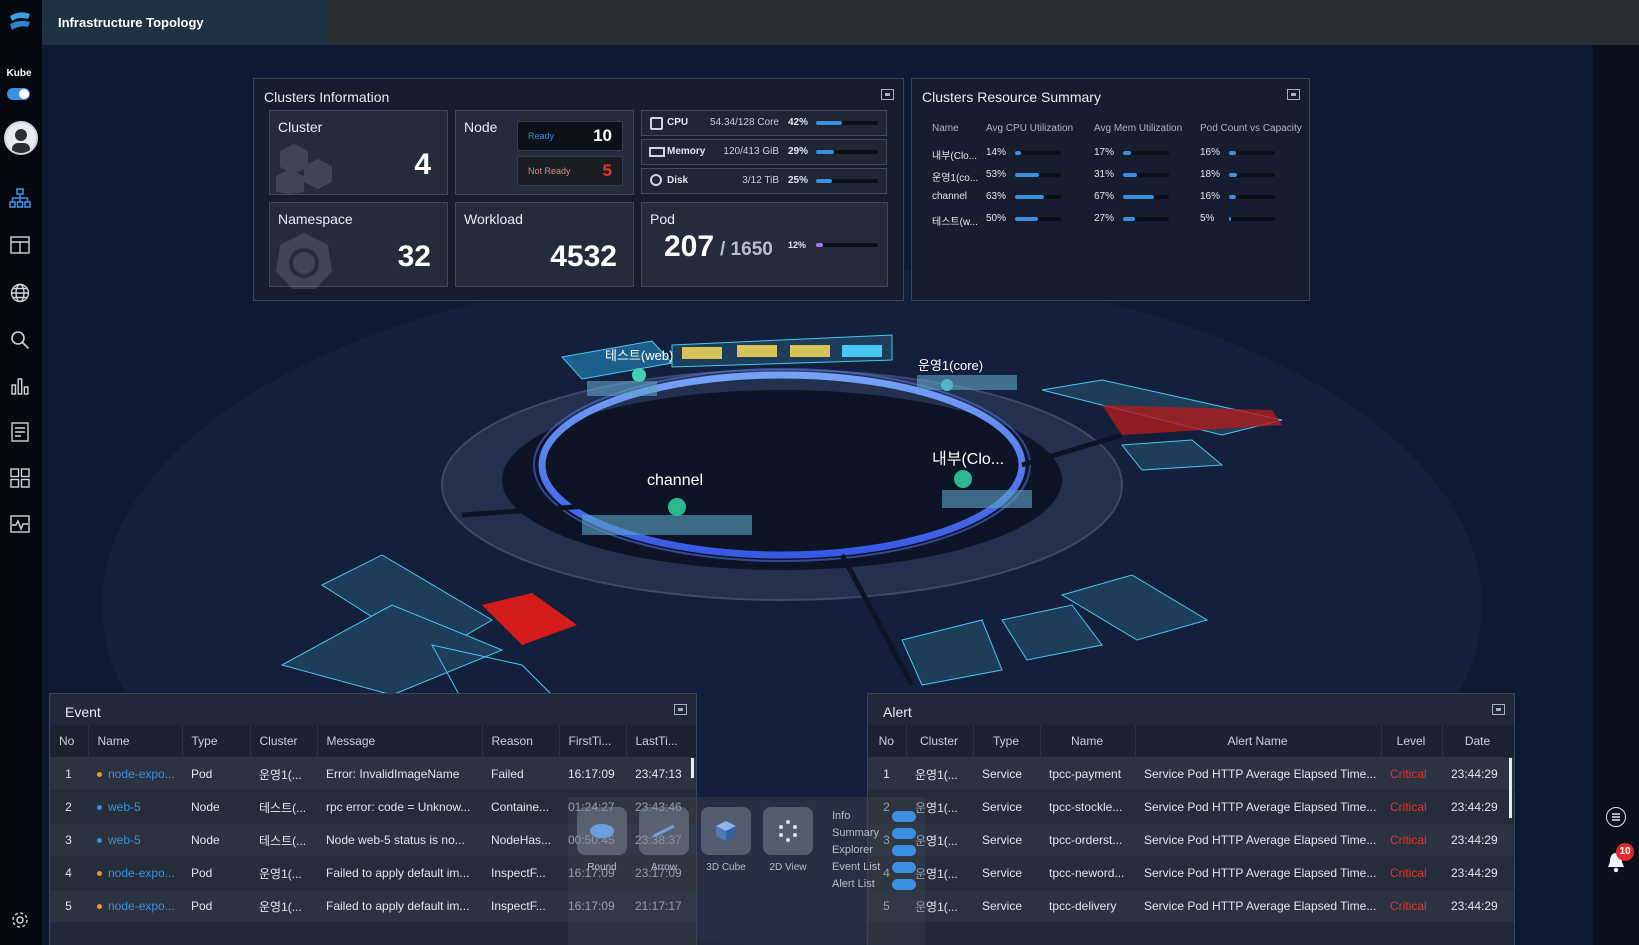 The height and width of the screenshot is (945, 1639). I want to click on namespace-card: Namespace 32, so click(358, 245).